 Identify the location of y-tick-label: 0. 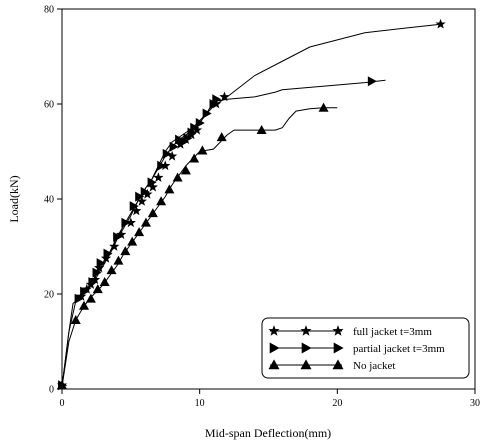
(51, 390).